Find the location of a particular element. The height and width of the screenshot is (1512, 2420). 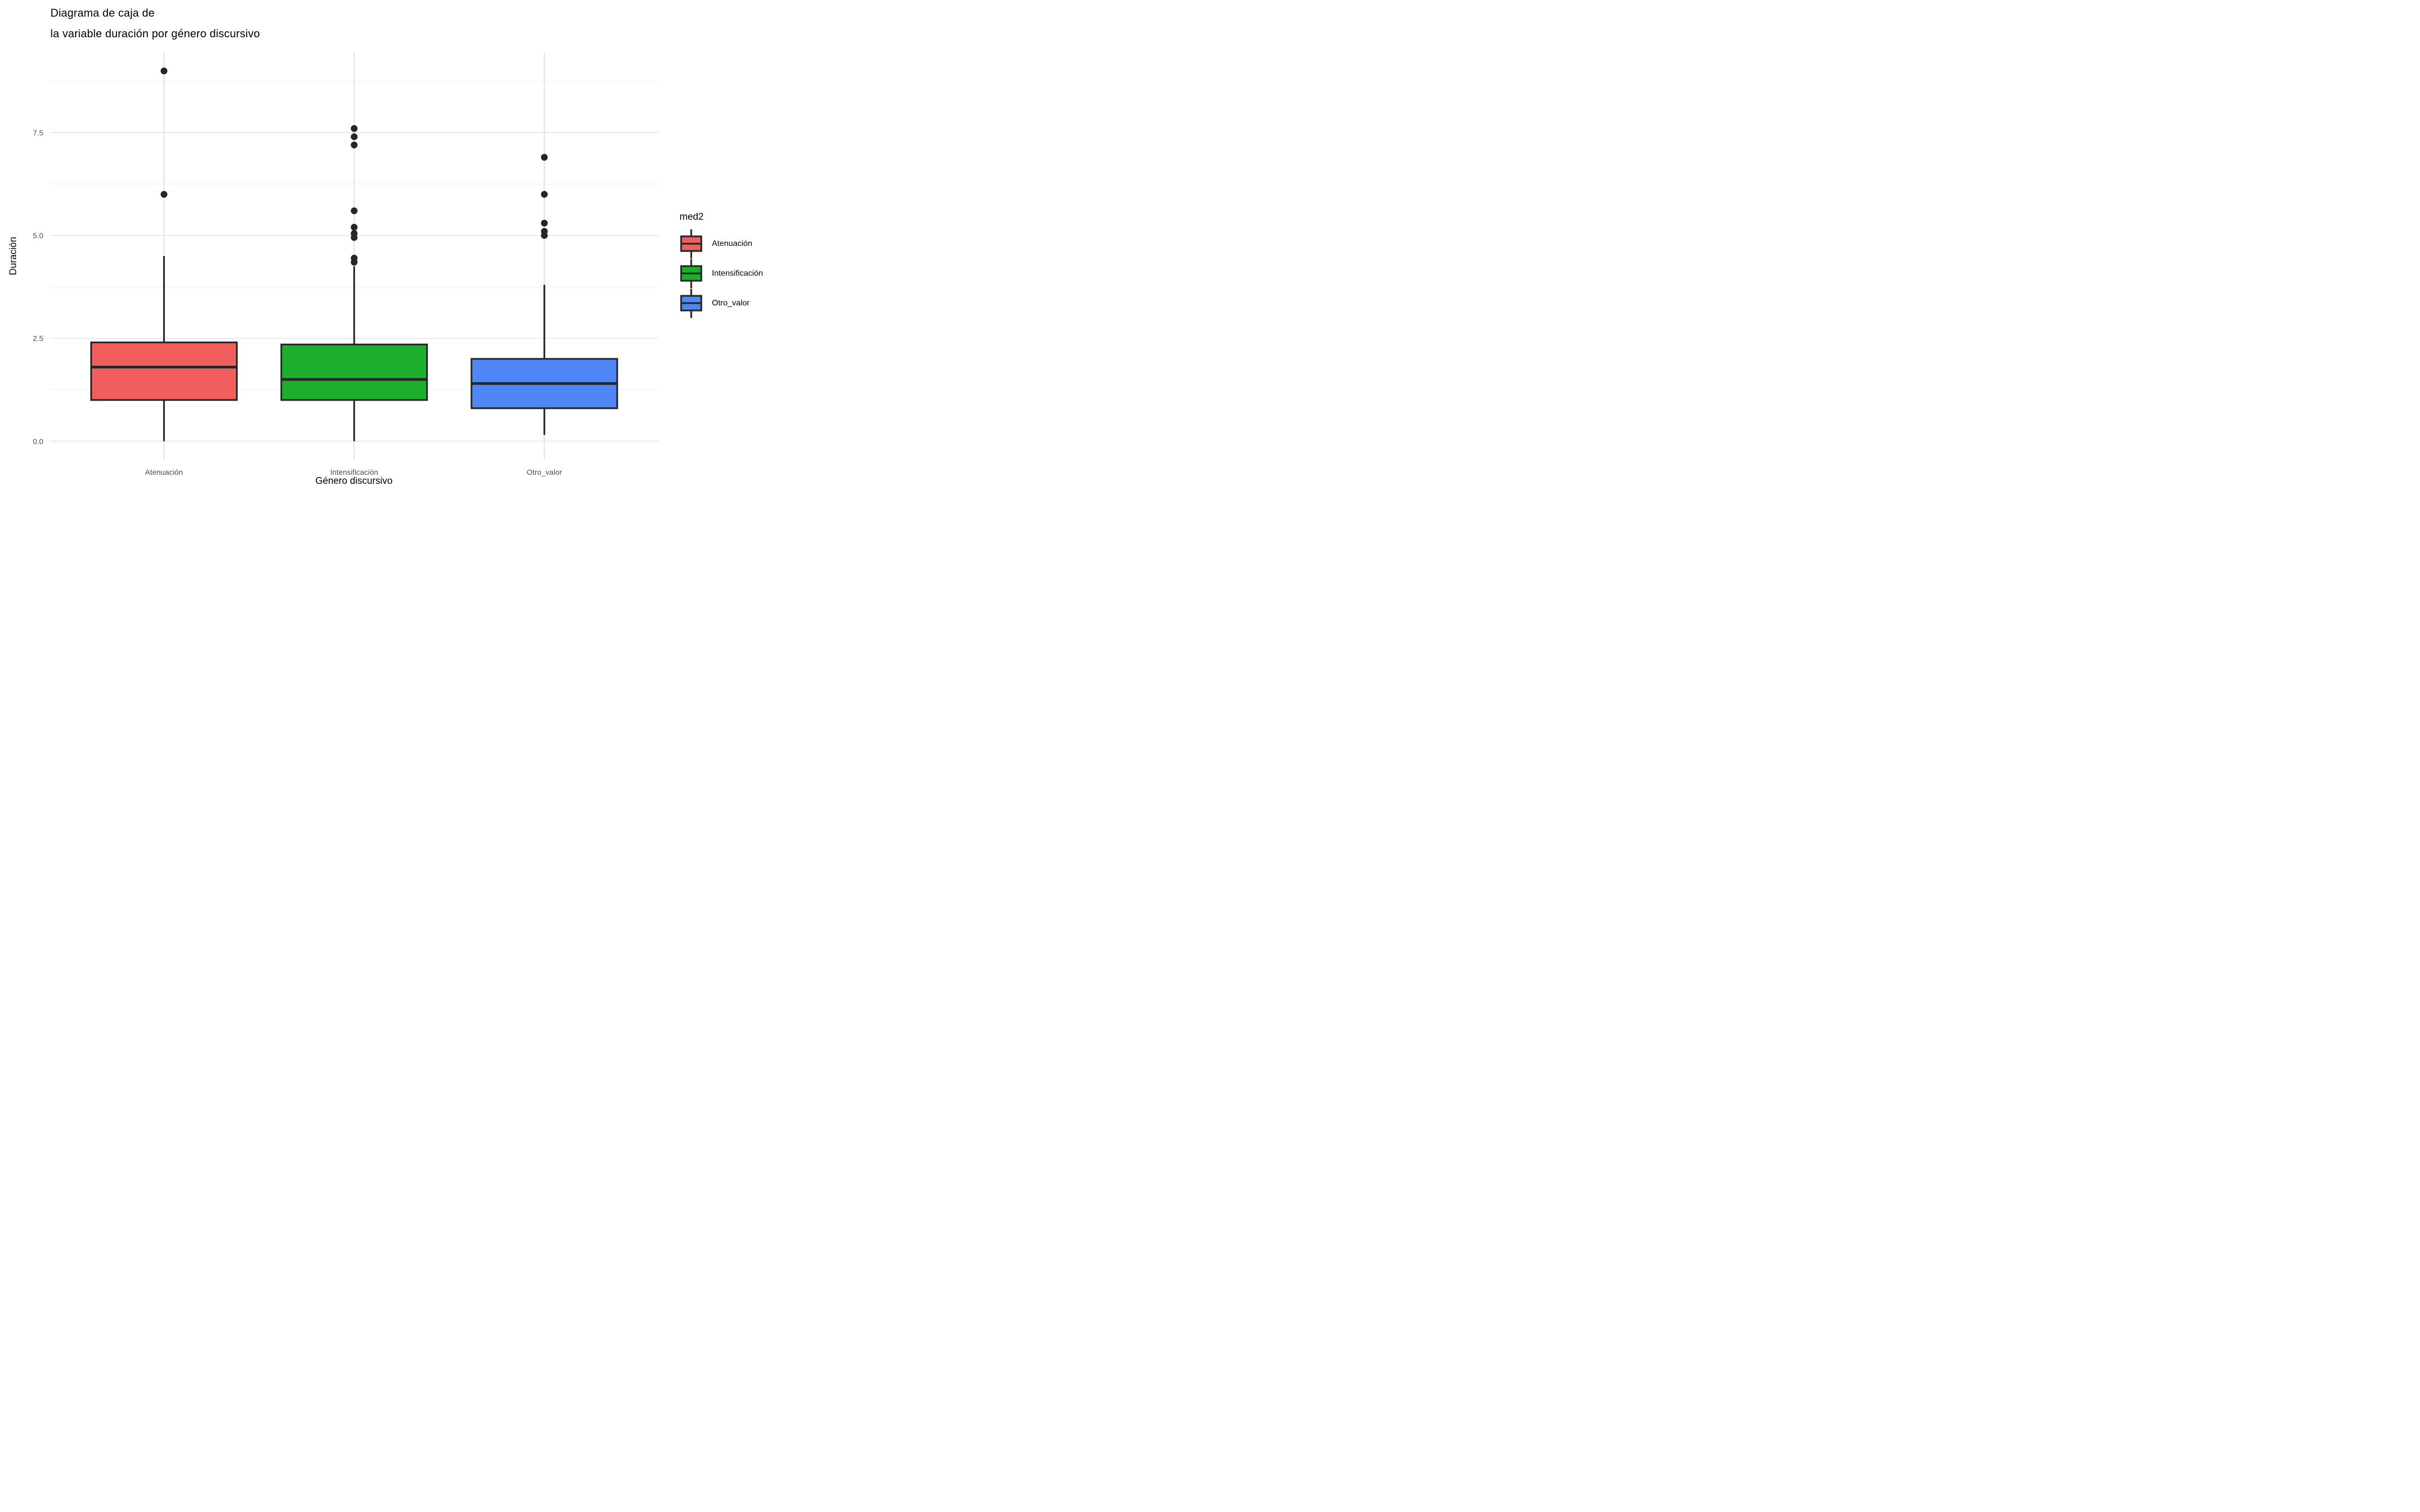

y-tick-label: 0.0 is located at coordinates (38, 441).